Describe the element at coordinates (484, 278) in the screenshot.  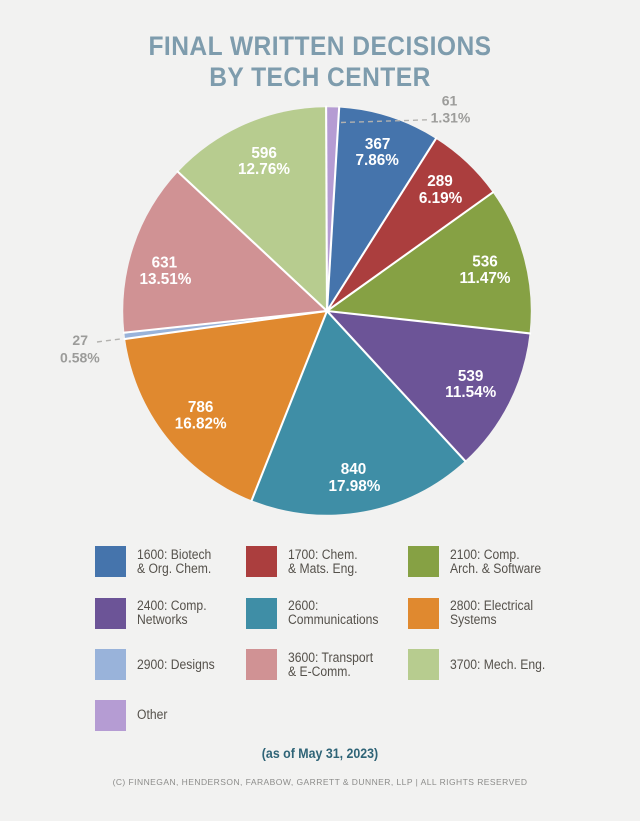
I see `svg-text: 11.47%` at that location.